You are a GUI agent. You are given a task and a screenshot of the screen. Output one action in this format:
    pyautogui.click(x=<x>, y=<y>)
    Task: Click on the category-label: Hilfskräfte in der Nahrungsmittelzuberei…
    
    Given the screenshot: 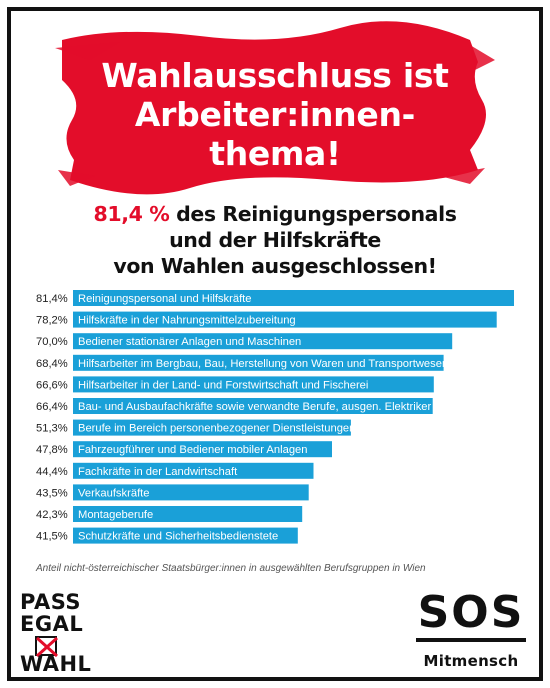 What is the action you would take?
    pyautogui.click(x=187, y=321)
    